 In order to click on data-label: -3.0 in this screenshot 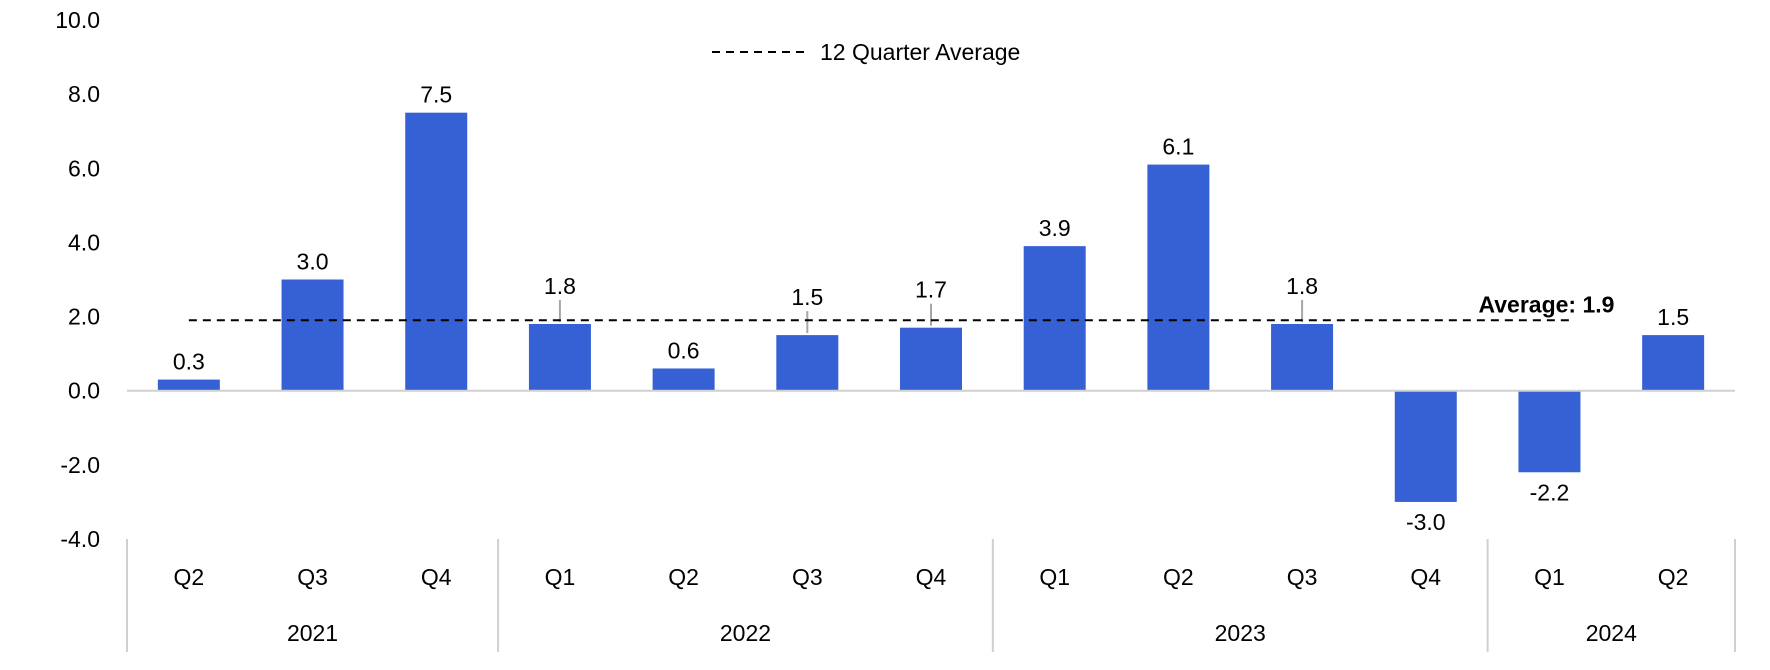, I will do `click(1426, 522)`.